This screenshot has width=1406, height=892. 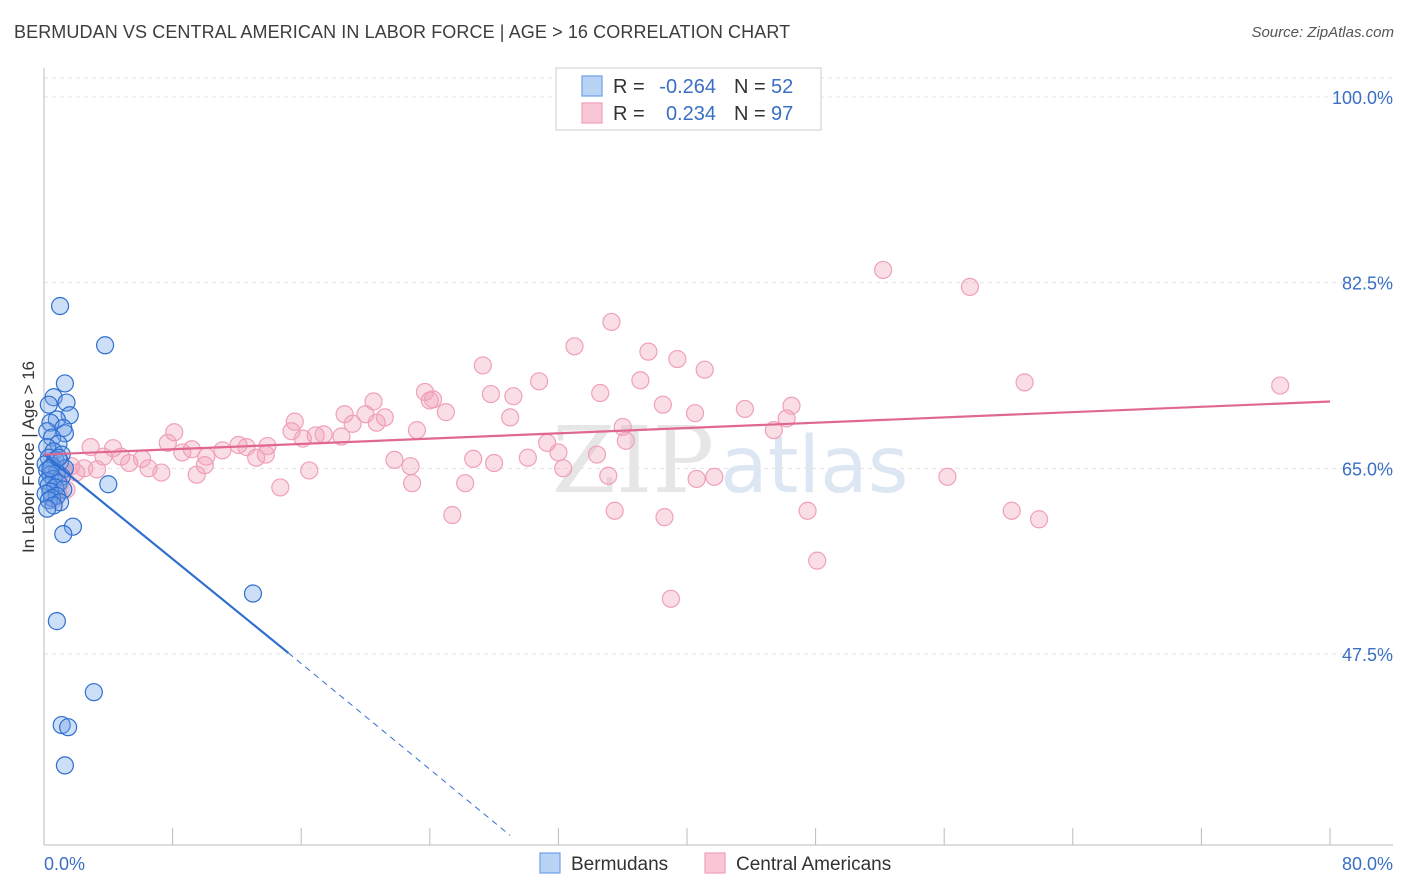 I want to click on legend: R = -0.264 N = 52 R = 0.234 N = 97, so click(x=688, y=99).